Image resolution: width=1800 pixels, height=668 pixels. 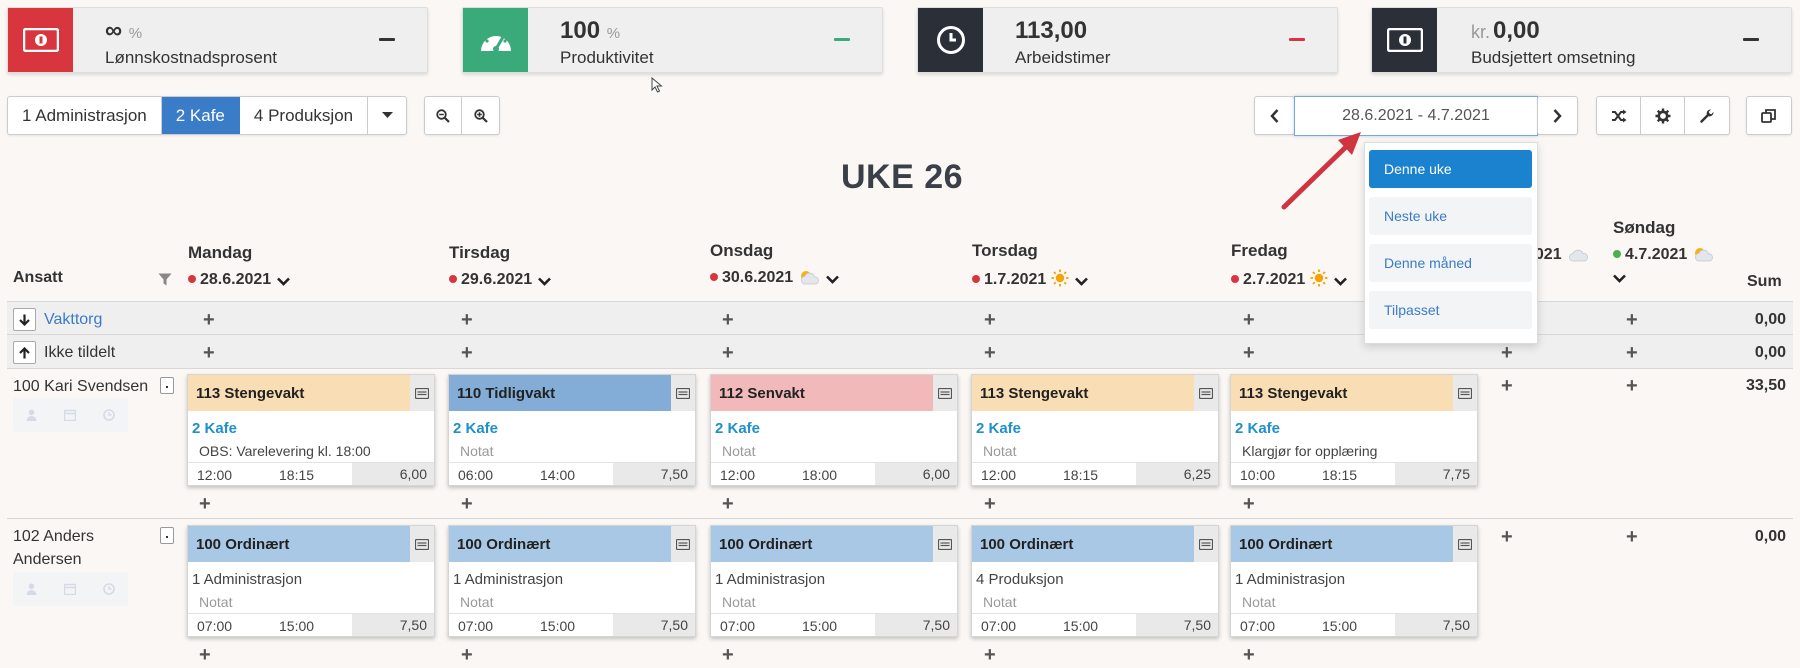 I want to click on period-option-this-month: Denne måned, so click(x=1450, y=263).